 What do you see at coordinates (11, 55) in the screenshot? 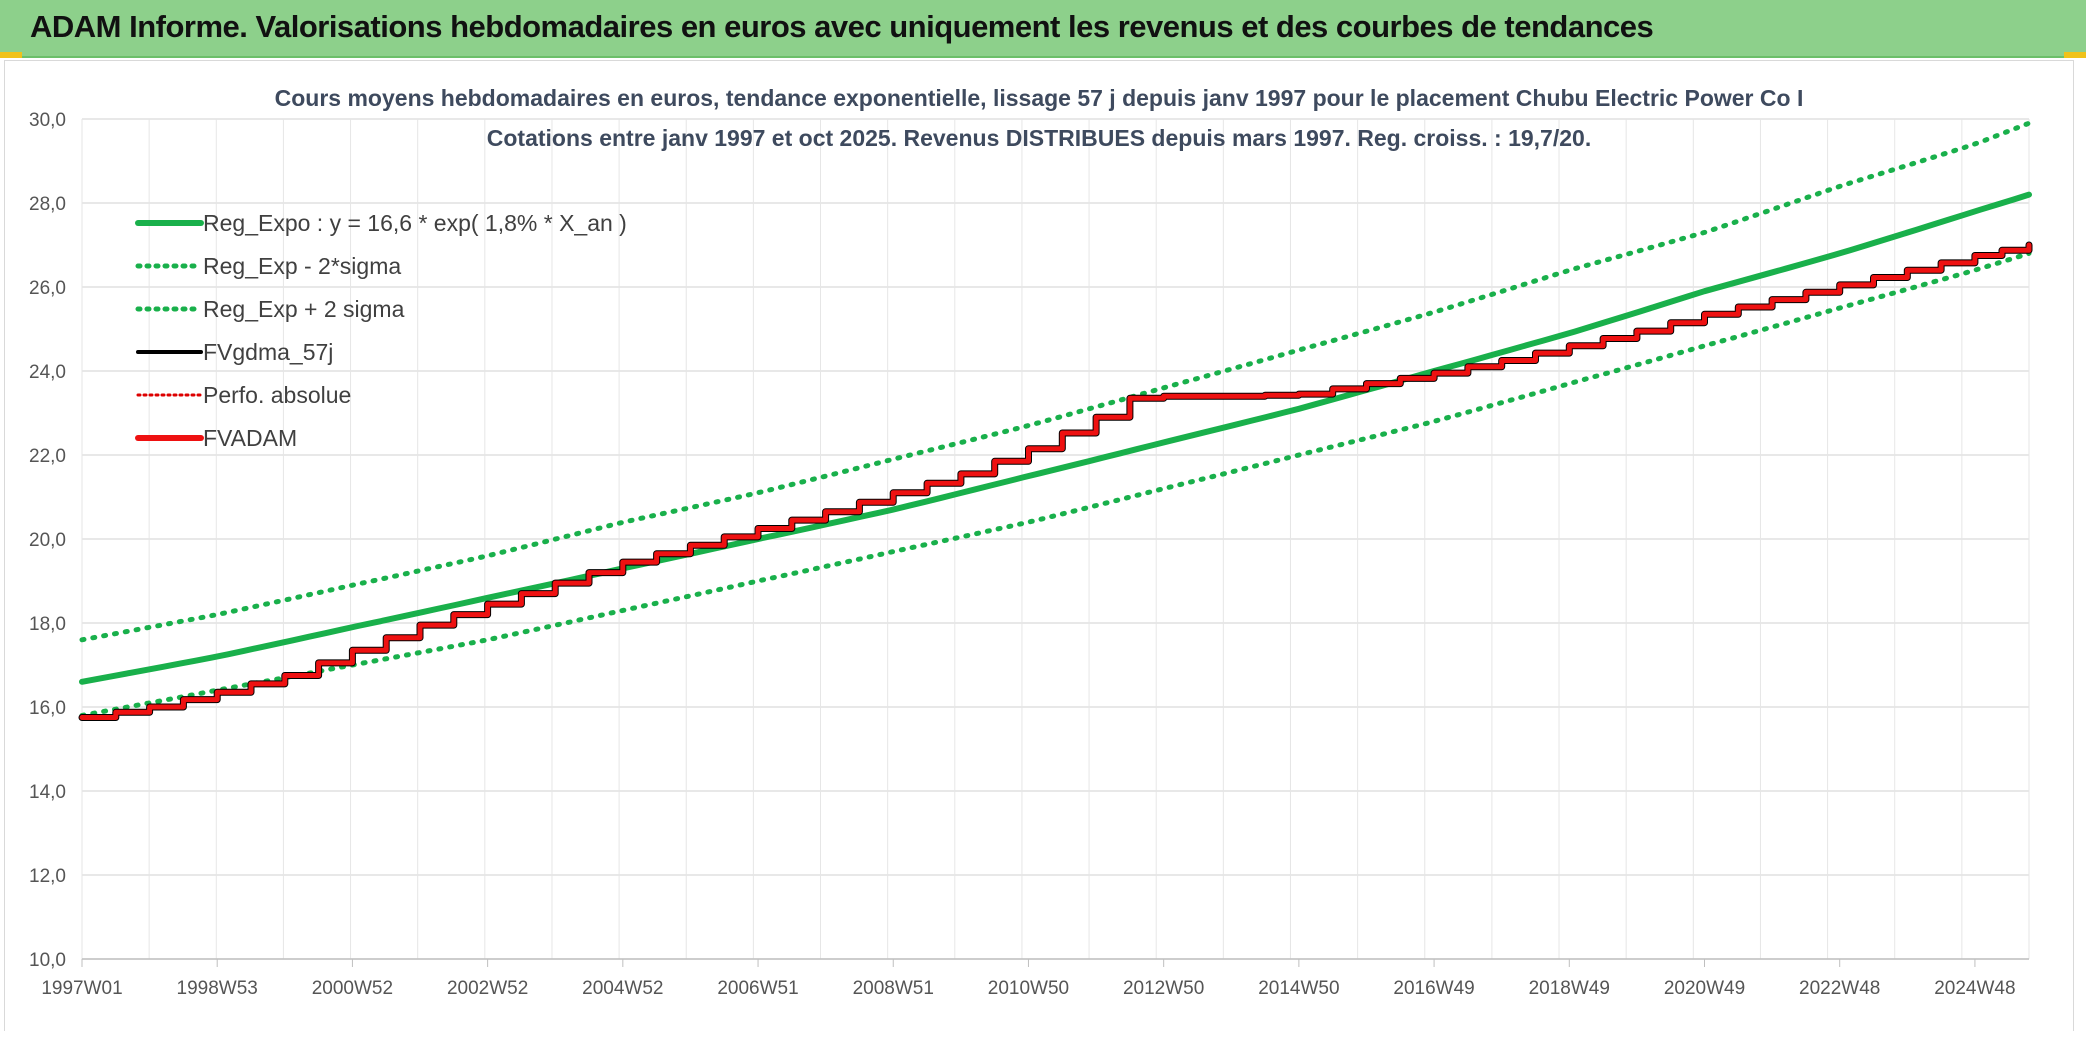
I see `corner-marker-left` at bounding box center [11, 55].